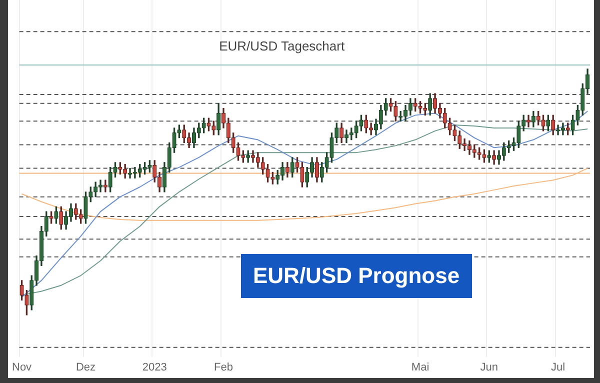  I want to click on x-tick-label: Nov, so click(22, 367).